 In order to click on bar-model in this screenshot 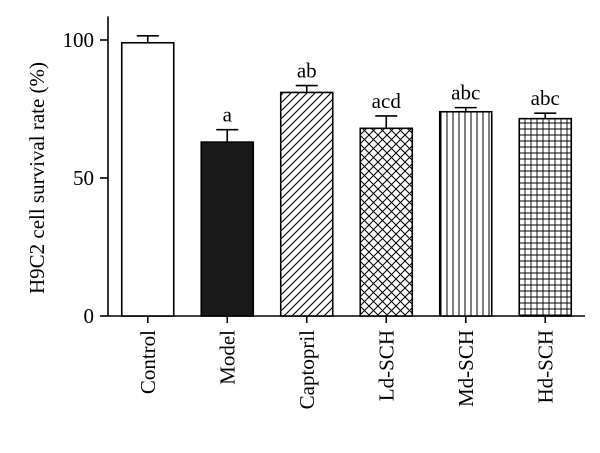, I will do `click(227, 229)`.